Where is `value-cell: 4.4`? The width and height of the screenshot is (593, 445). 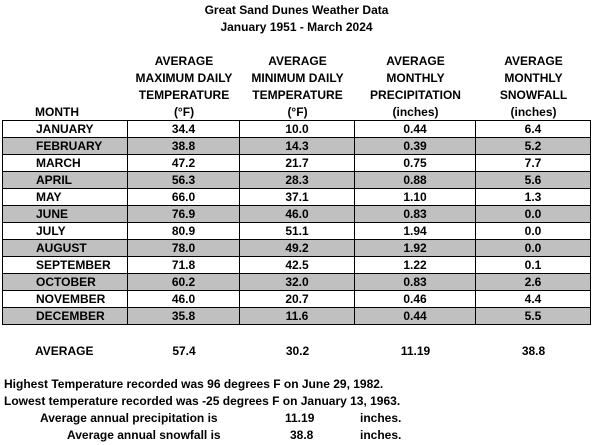
value-cell: 4.4 is located at coordinates (533, 299).